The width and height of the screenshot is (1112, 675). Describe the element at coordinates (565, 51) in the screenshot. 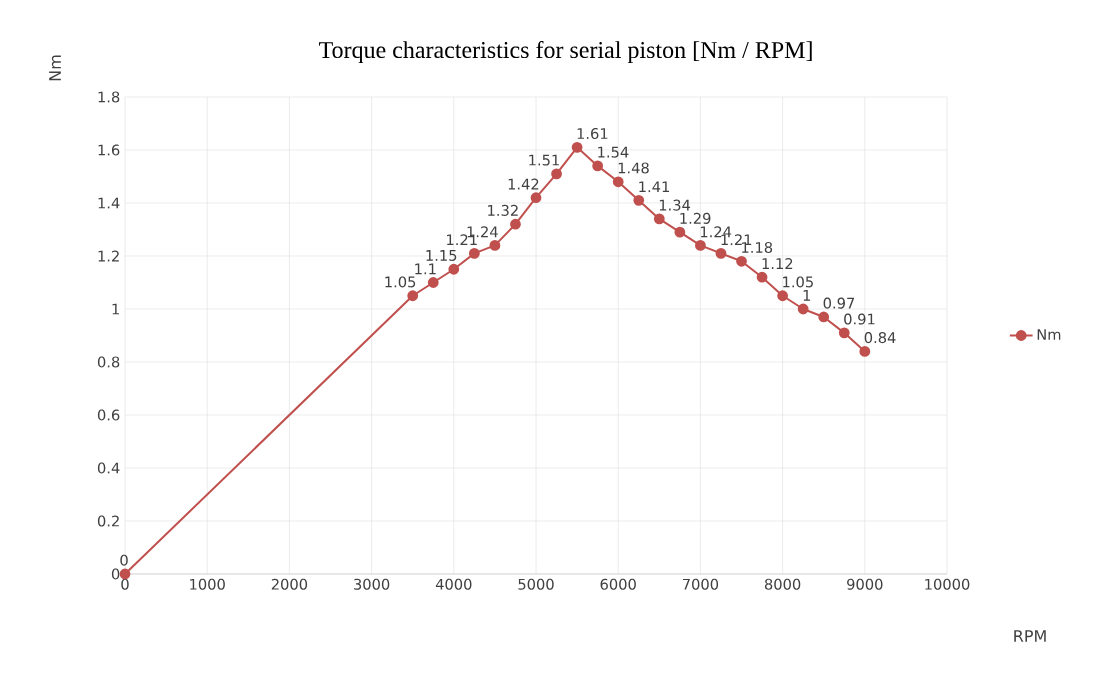

I see `chart-title: Torque characteristics for serial piston [Nm / RPM]` at that location.